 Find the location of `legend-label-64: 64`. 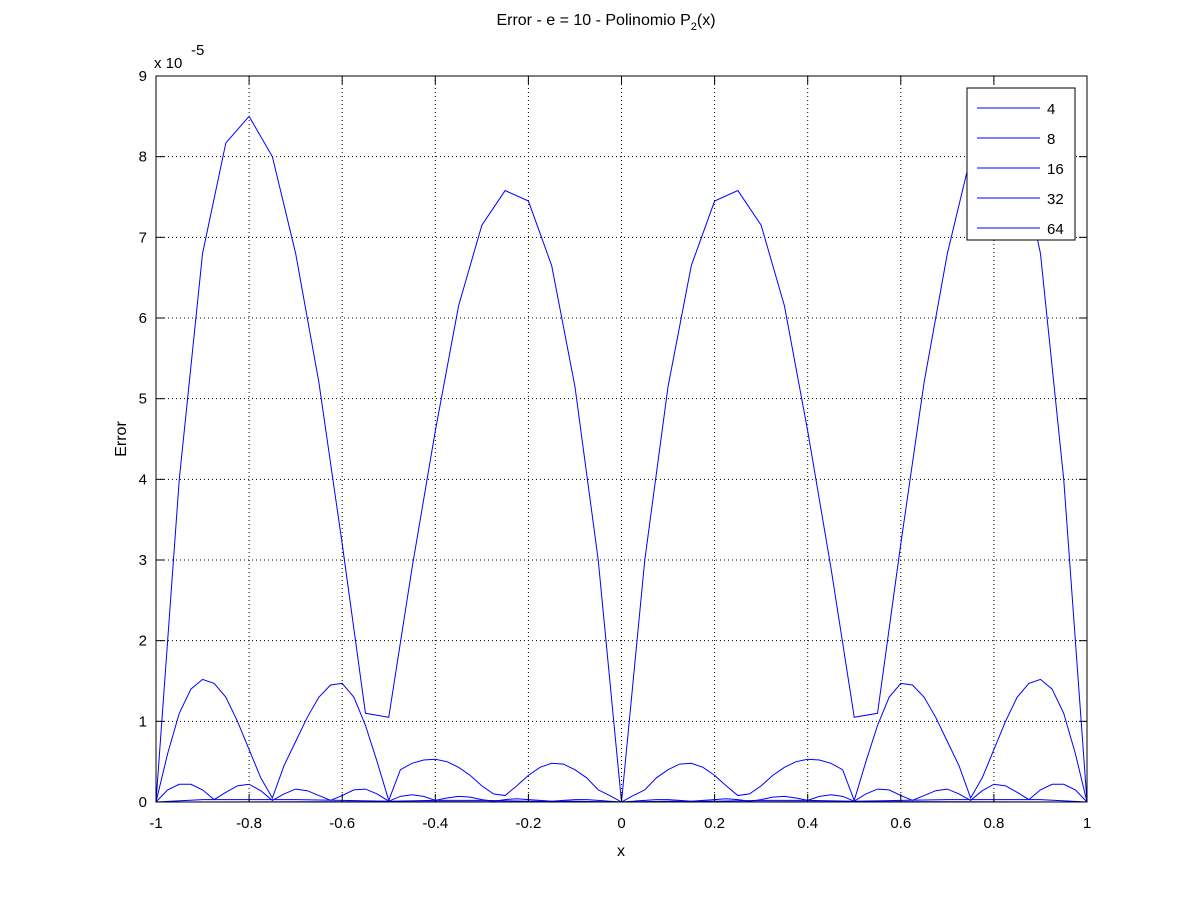

legend-label-64: 64 is located at coordinates (1055, 229).